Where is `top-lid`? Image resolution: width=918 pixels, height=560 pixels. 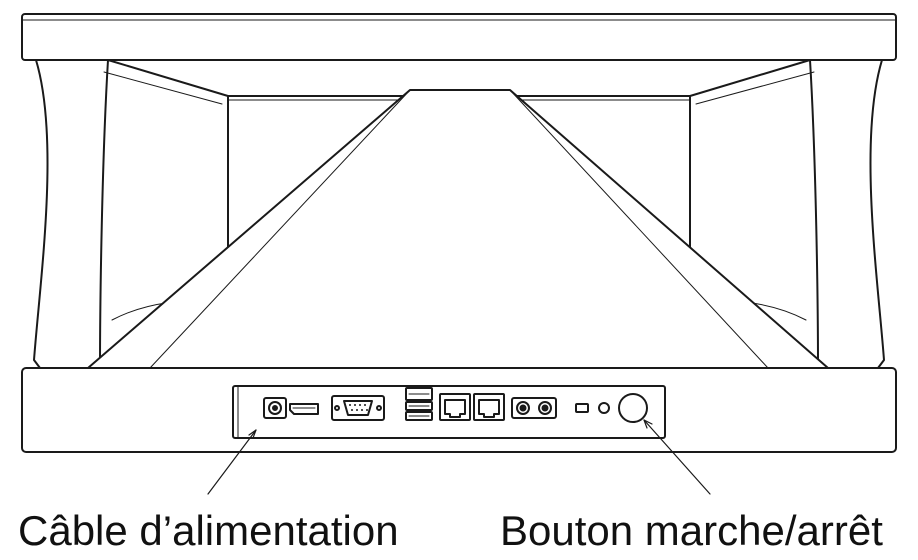 top-lid is located at coordinates (459, 37).